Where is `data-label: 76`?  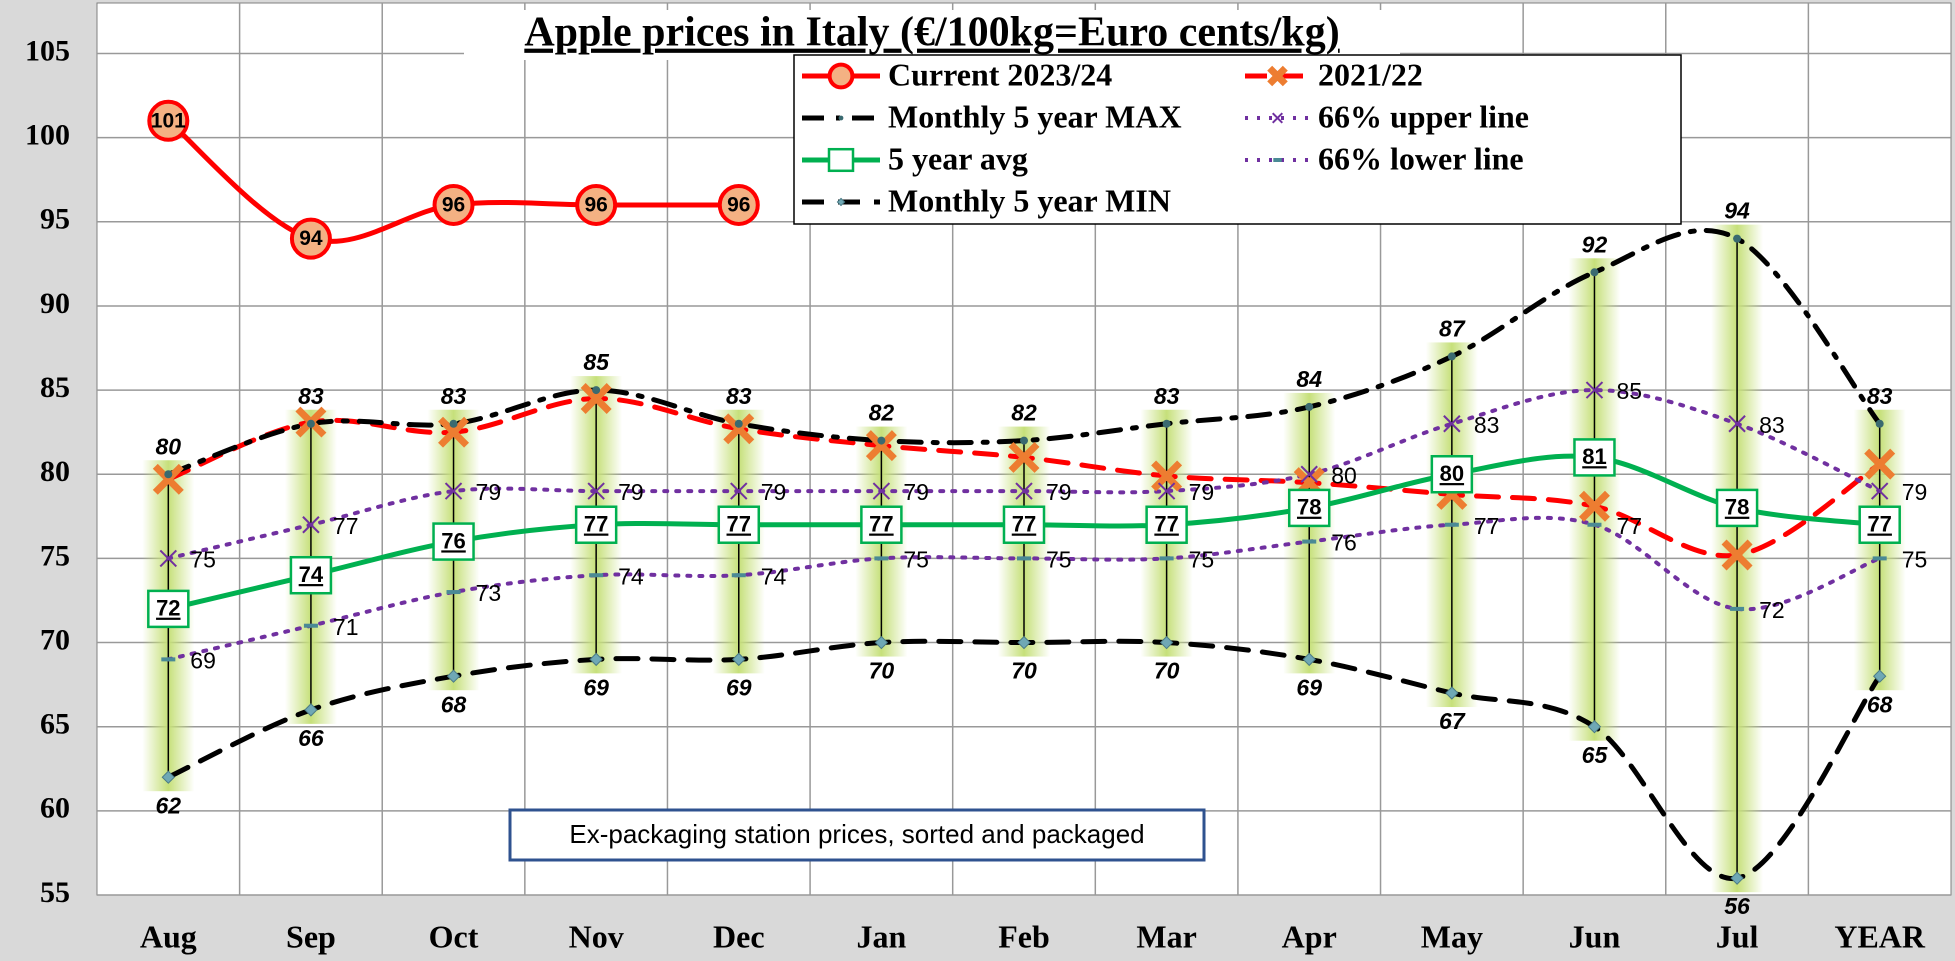 data-label: 76 is located at coordinates (1344, 543).